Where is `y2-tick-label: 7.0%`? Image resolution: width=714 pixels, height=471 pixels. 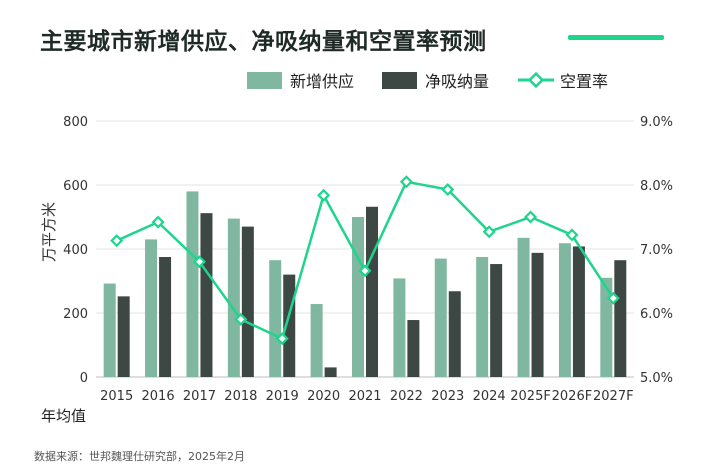
y2-tick-label: 7.0% is located at coordinates (656, 250).